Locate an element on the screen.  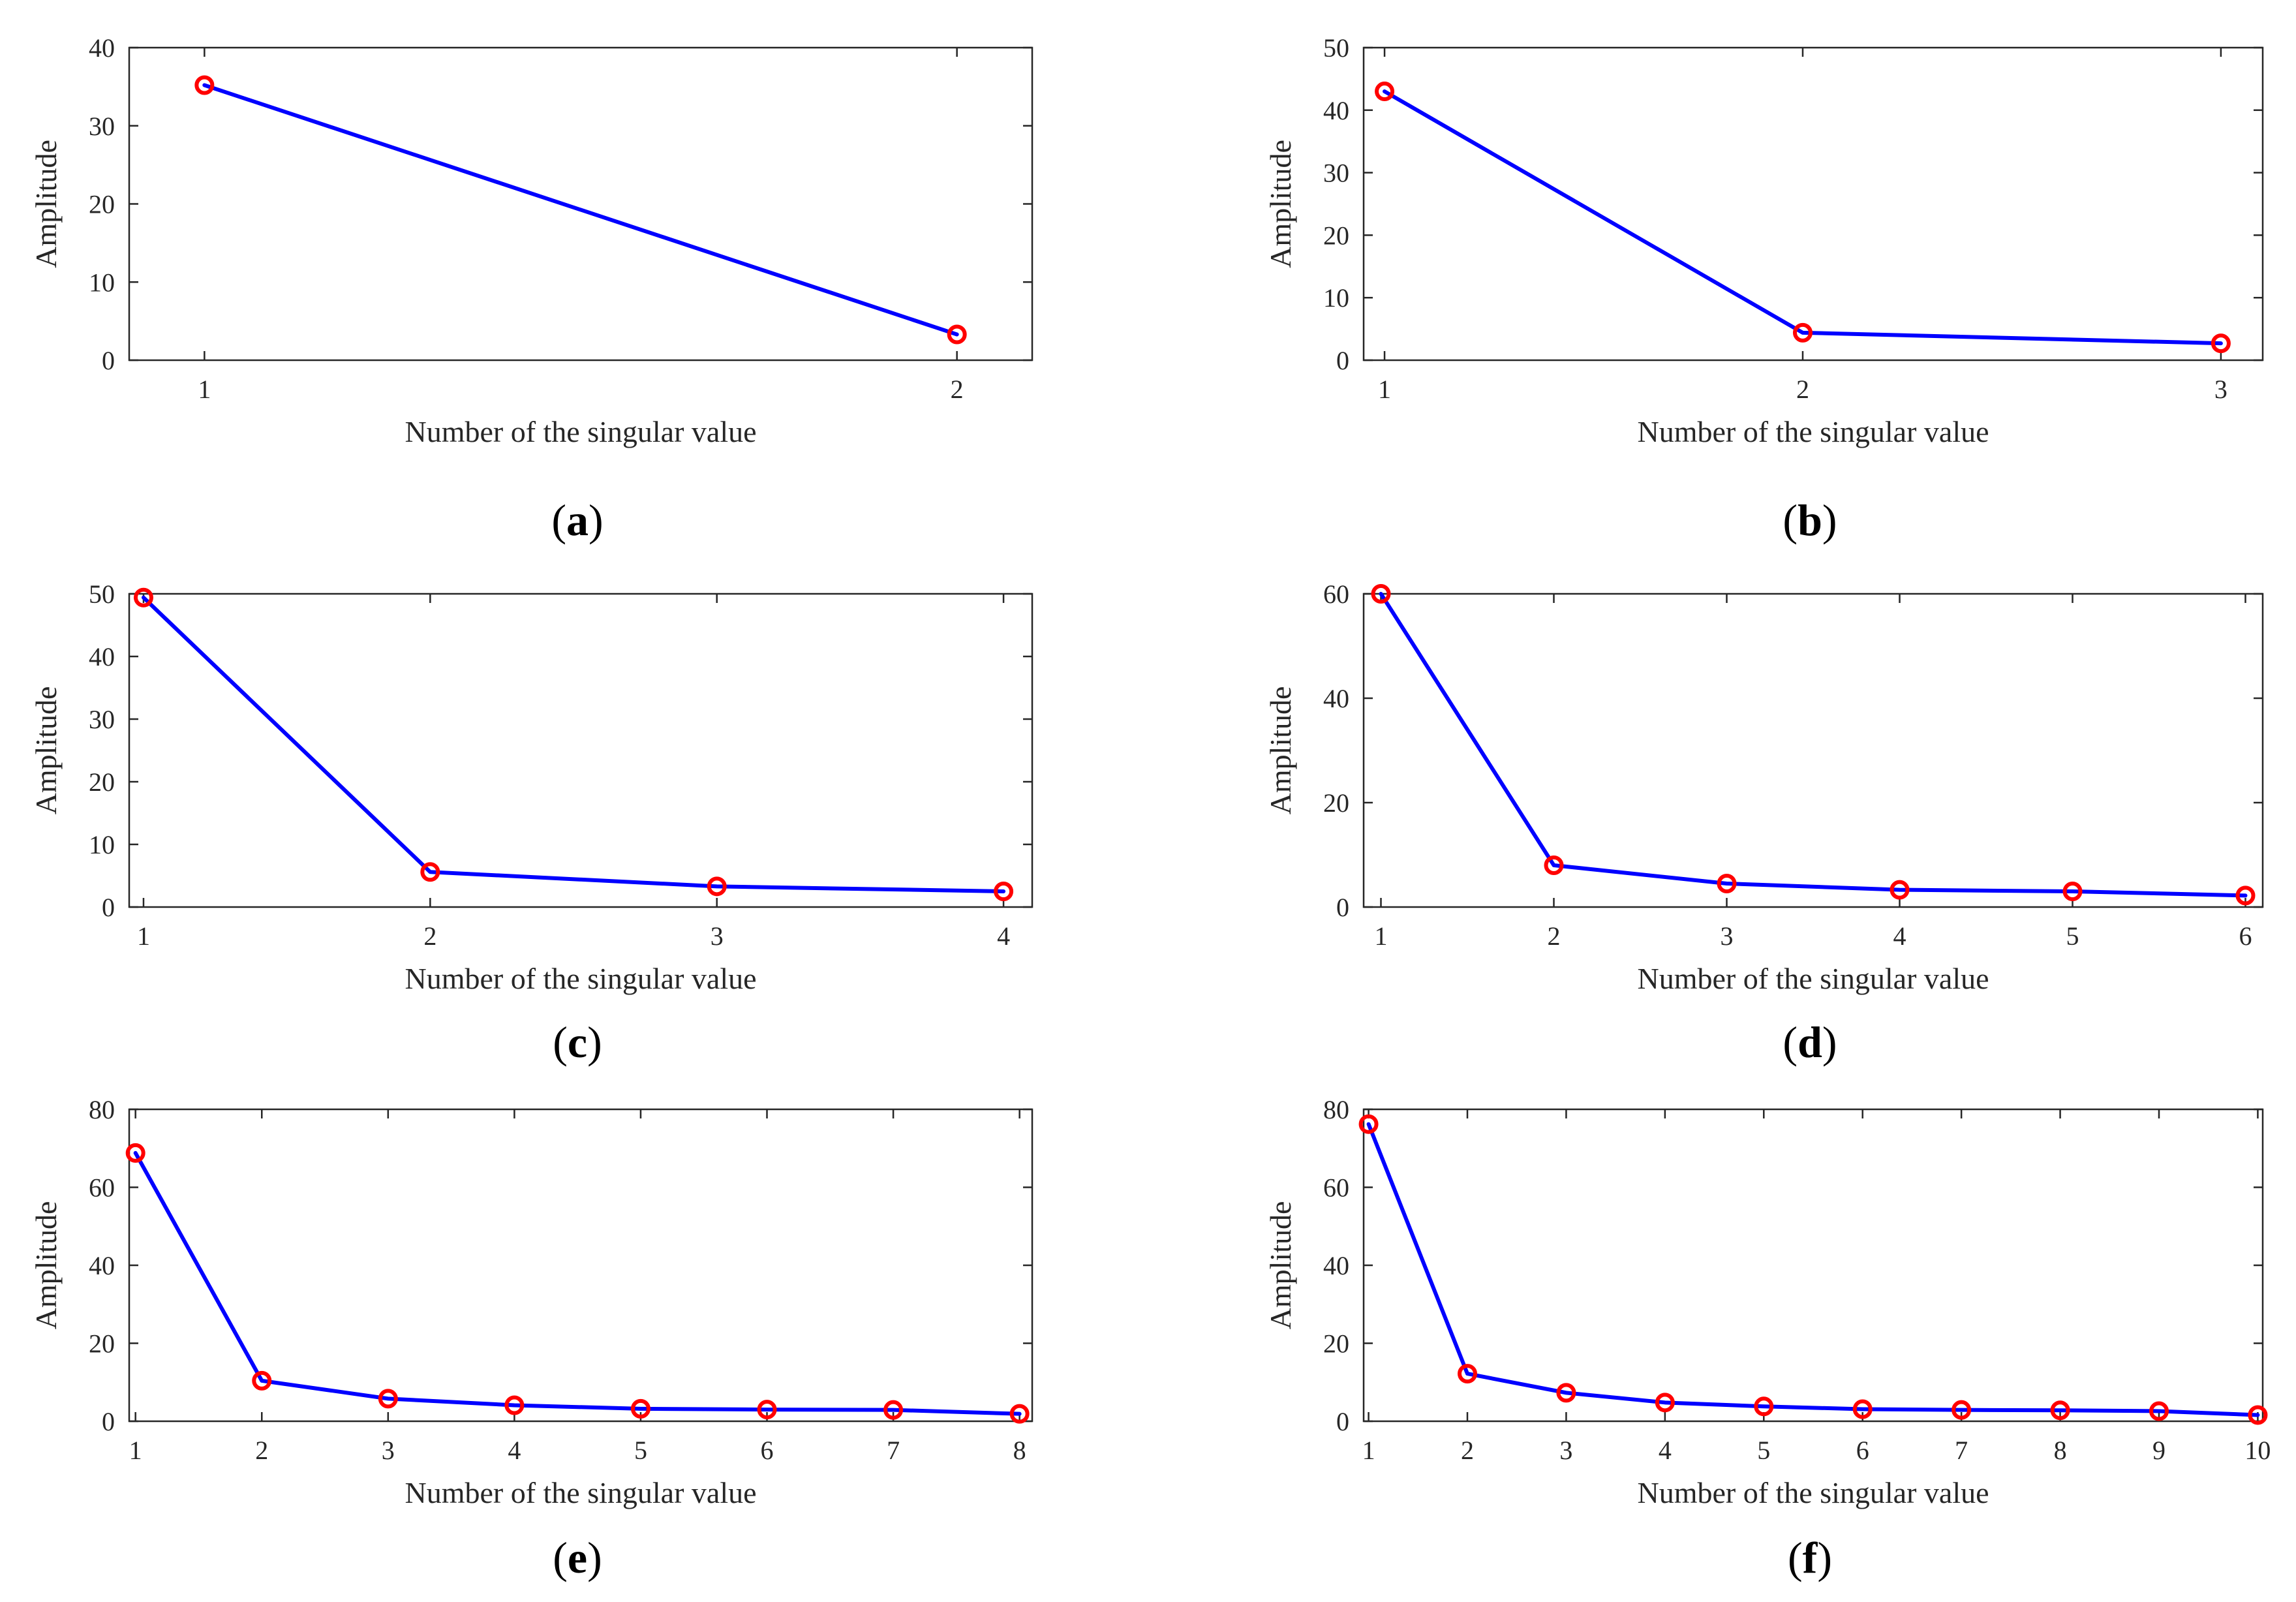
chart-f-caption-letter: f is located at coordinates (1810, 1558).